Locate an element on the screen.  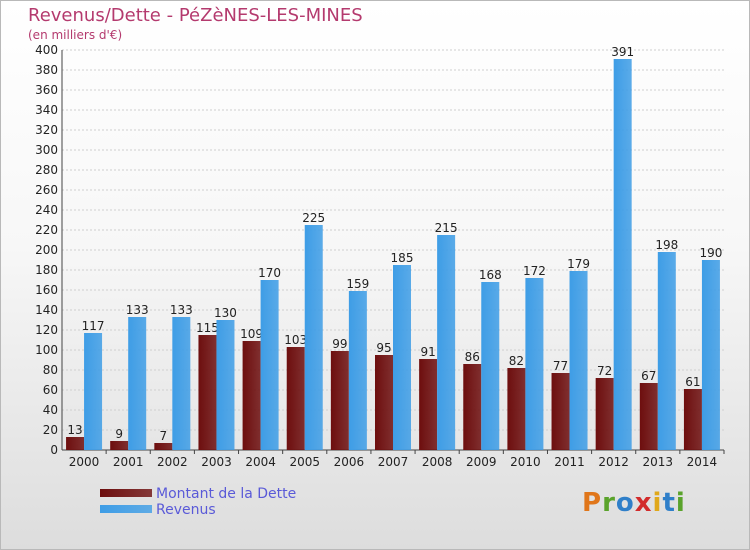
x-tick-label: 2007 is located at coordinates (393, 462).